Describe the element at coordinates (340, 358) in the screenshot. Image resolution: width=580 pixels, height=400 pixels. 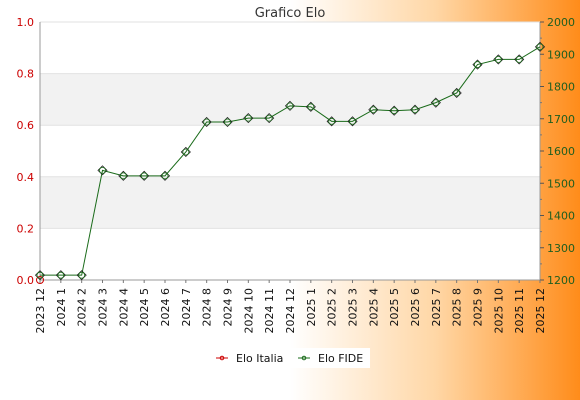
I see `legend-label: Elo FIDE` at that location.